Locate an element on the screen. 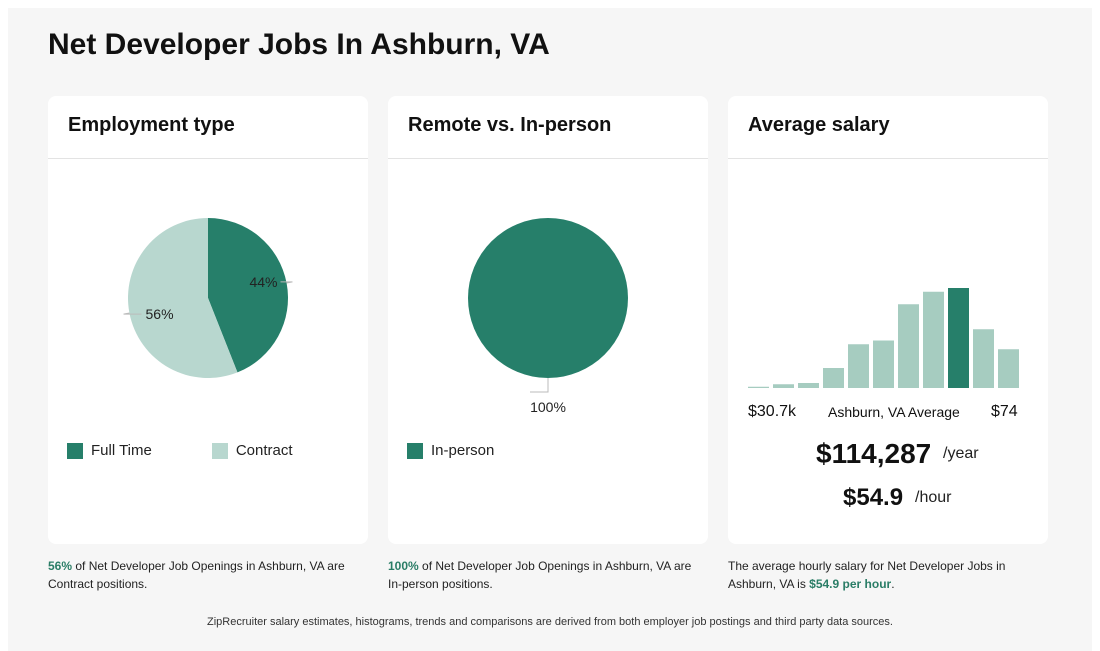 This screenshot has height=651, width=1100. remote-caption-pct: 100% is located at coordinates (403, 566).